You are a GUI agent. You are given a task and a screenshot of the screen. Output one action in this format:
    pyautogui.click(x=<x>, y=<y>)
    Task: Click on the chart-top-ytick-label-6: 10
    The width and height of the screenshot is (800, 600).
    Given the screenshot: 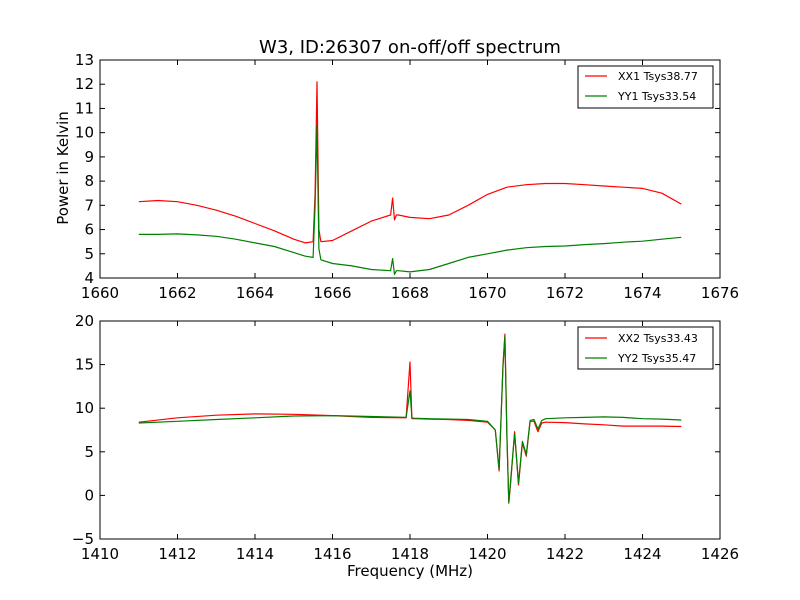 What is the action you would take?
    pyautogui.click(x=84, y=133)
    